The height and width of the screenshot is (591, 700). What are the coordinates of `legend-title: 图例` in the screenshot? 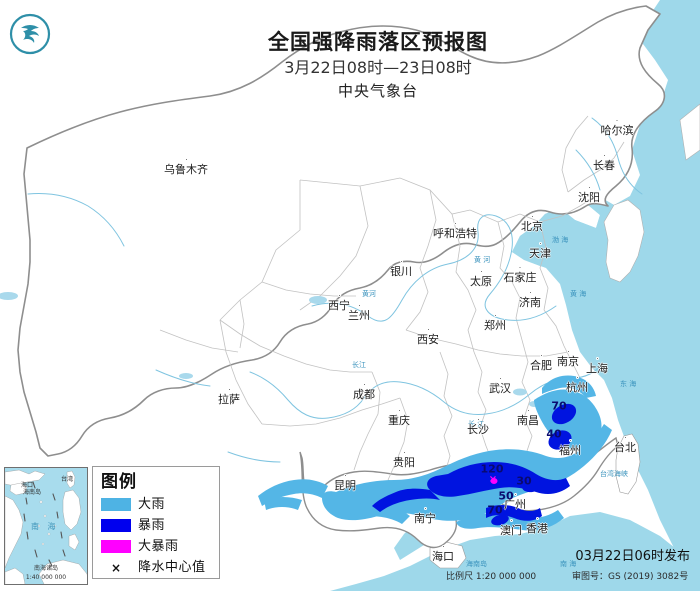 It's located at (119, 482).